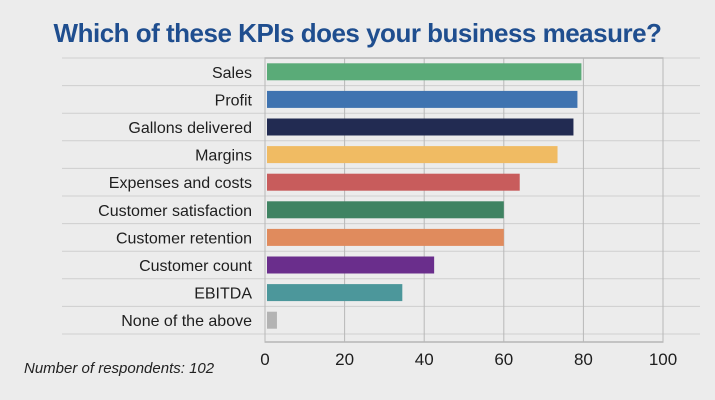 This screenshot has width=715, height=400. What do you see at coordinates (351, 265) in the screenshot?
I see `bar-customer-count` at bounding box center [351, 265].